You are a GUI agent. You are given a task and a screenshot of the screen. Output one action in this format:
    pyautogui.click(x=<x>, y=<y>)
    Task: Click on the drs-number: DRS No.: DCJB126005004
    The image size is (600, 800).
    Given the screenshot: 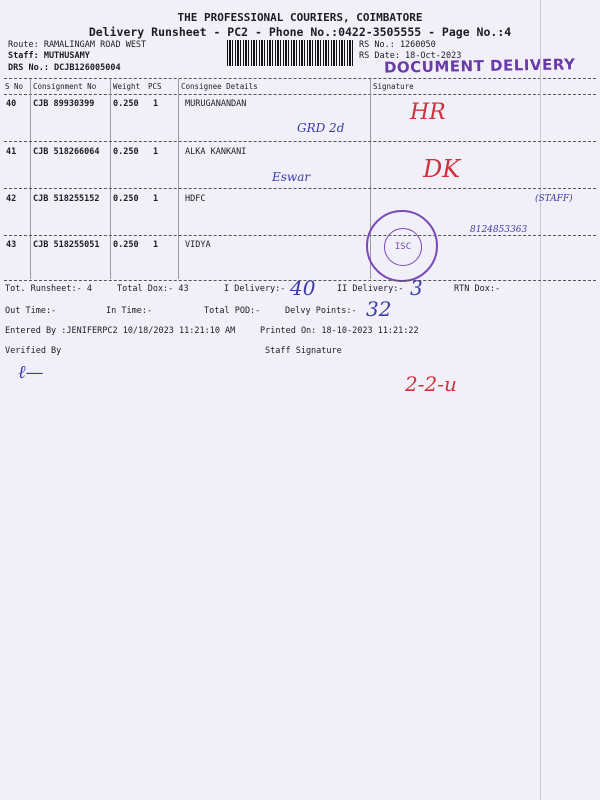 What is the action you would take?
    pyautogui.click(x=64, y=68)
    